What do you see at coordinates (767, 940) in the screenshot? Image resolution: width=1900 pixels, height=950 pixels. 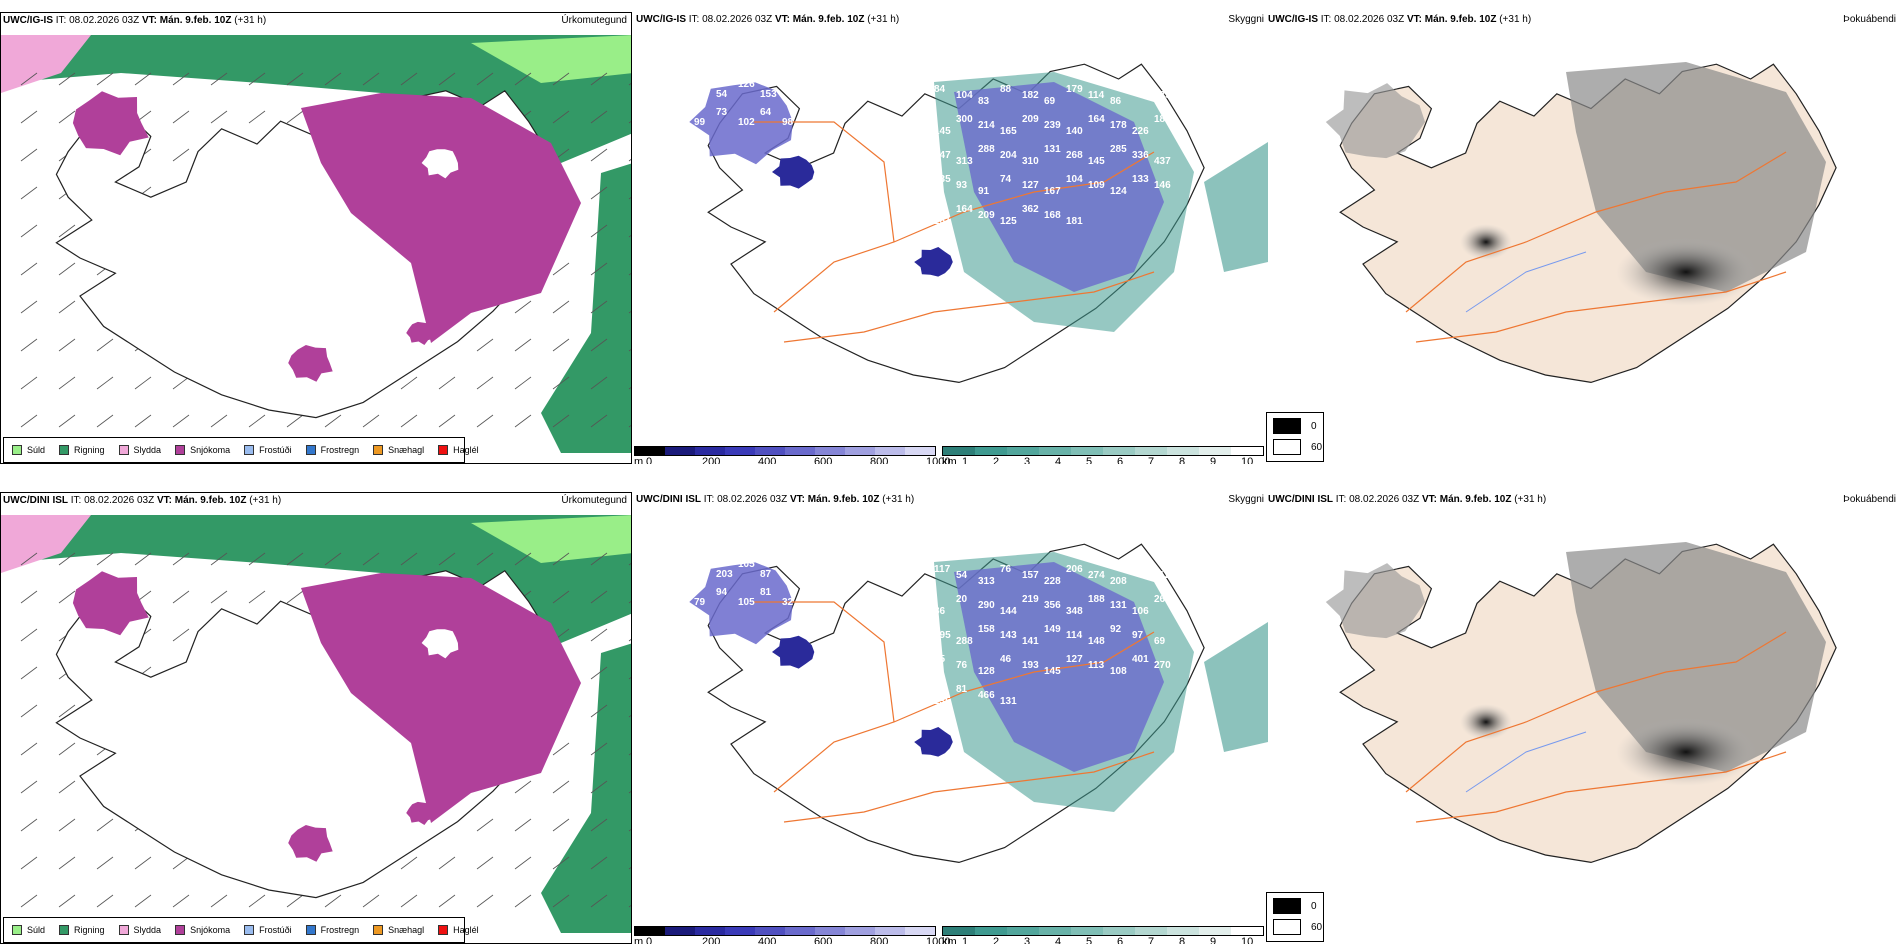 I see `height-tick: 400` at bounding box center [767, 940].